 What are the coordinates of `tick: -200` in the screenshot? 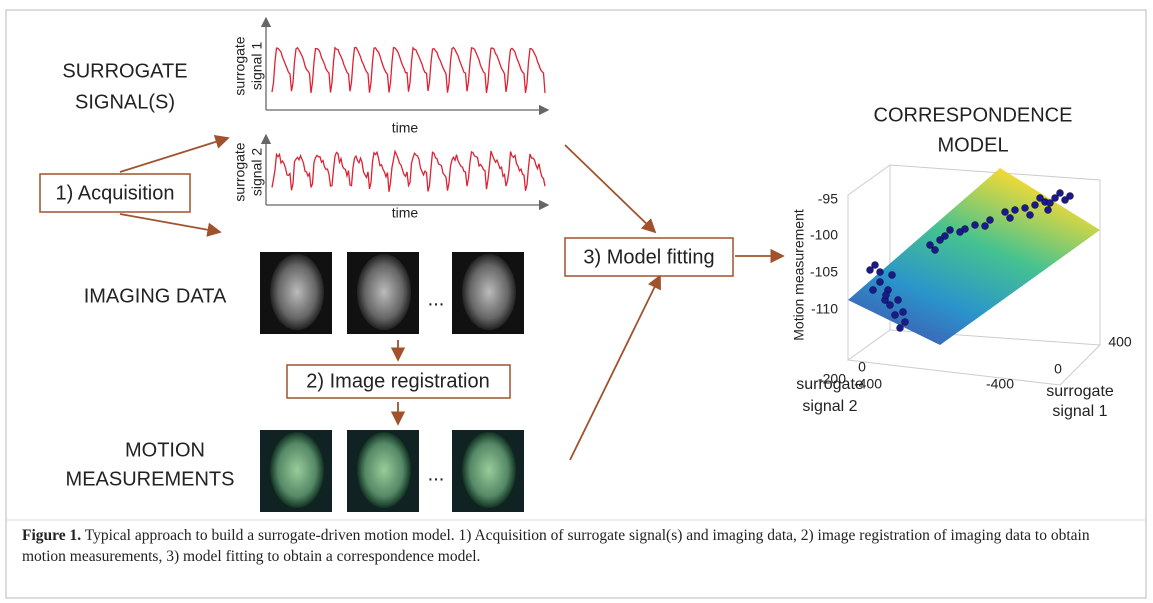 It's located at (832, 379).